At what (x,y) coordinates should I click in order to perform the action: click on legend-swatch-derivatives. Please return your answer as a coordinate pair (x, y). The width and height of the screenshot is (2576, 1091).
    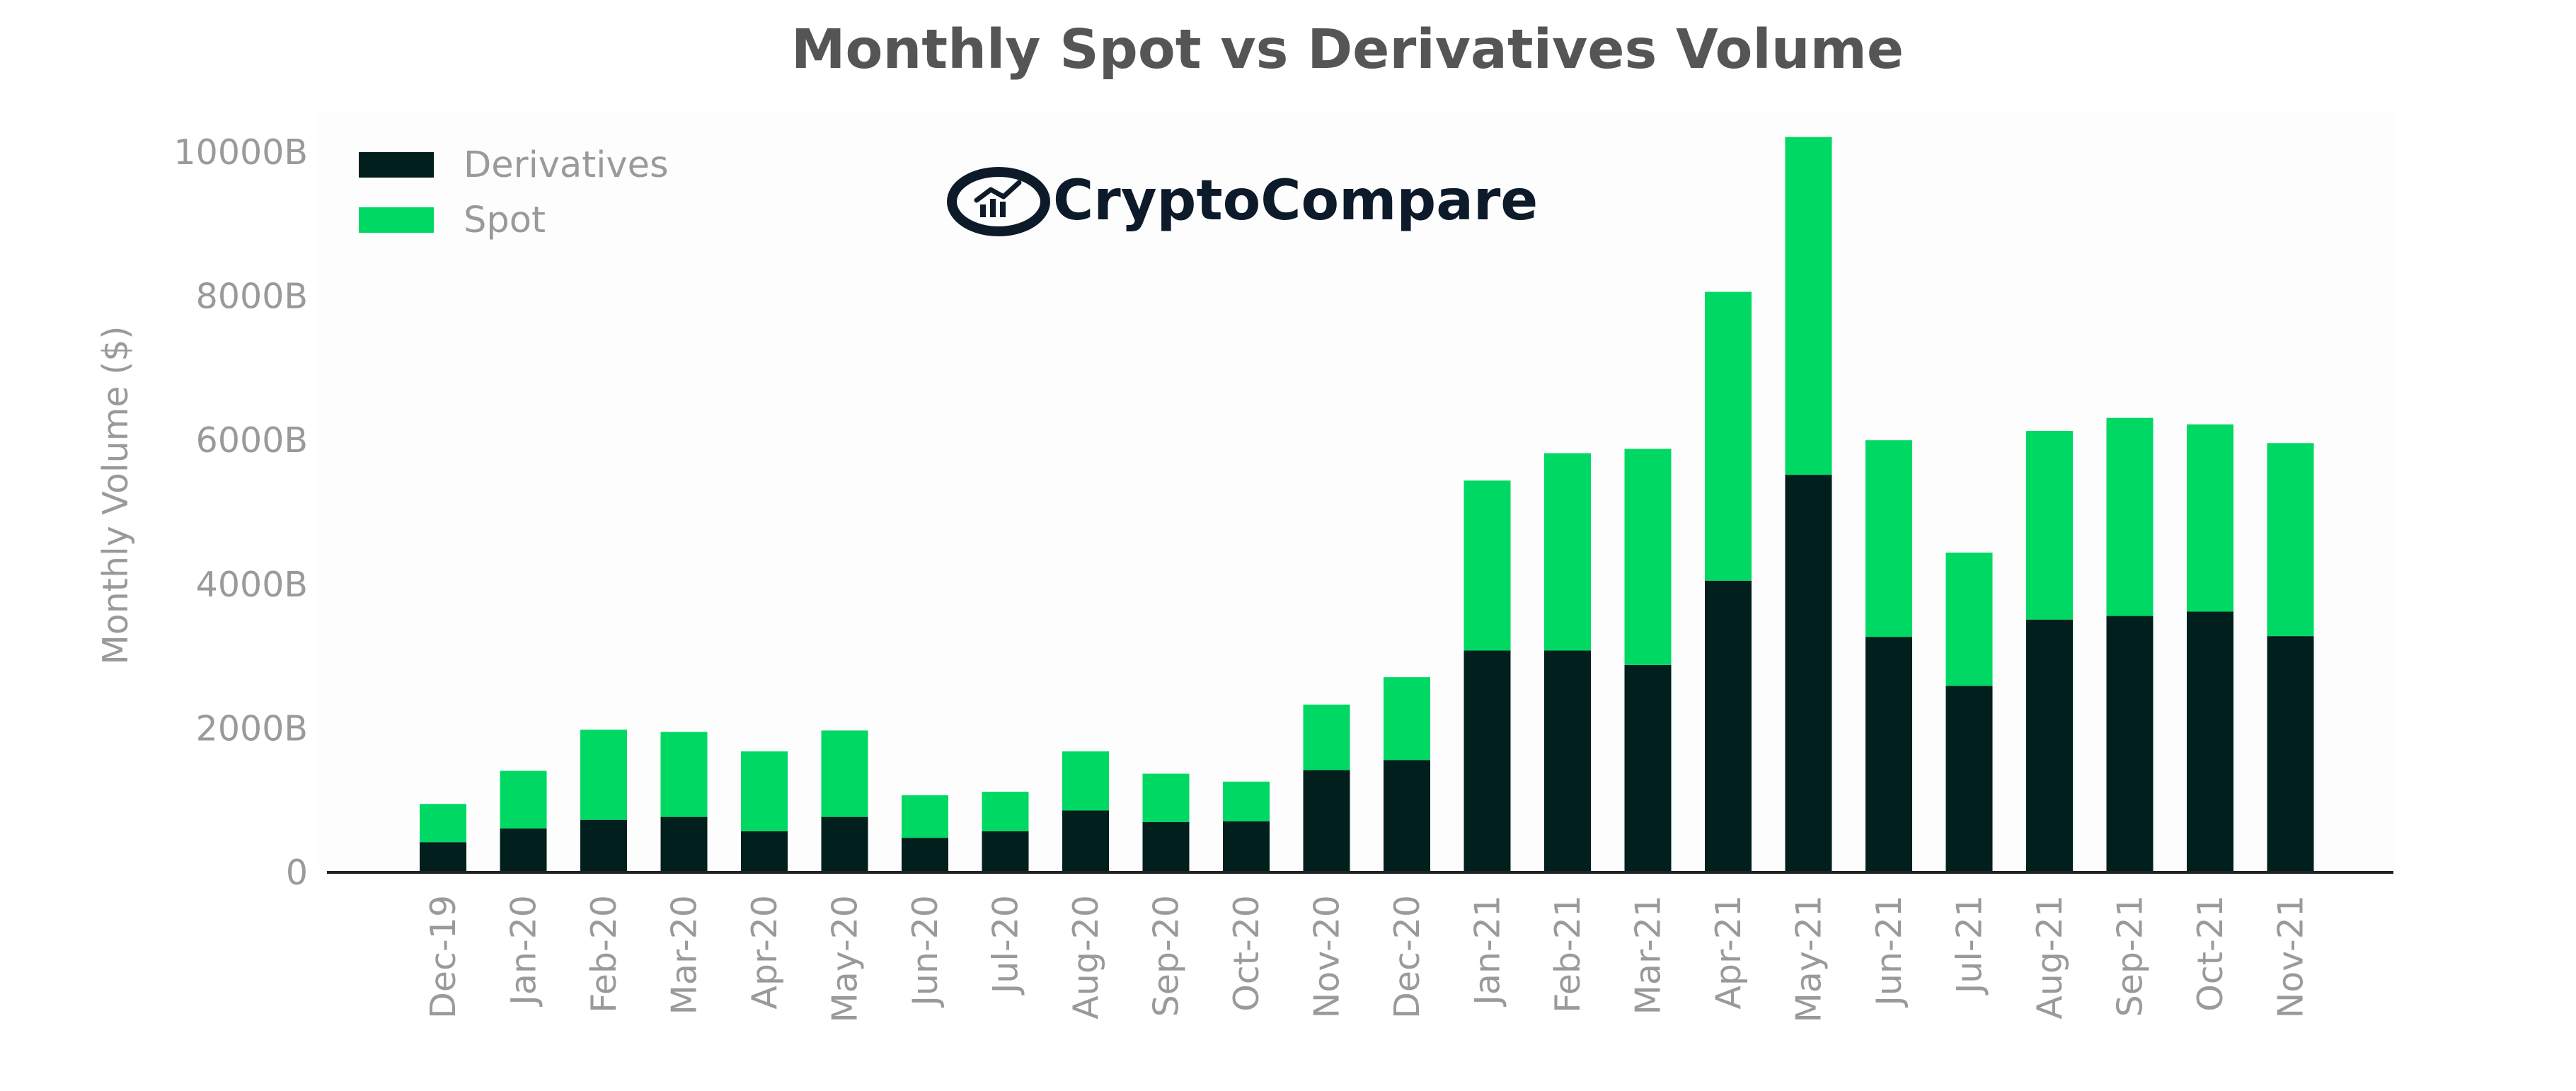
    Looking at the image, I should click on (396, 165).